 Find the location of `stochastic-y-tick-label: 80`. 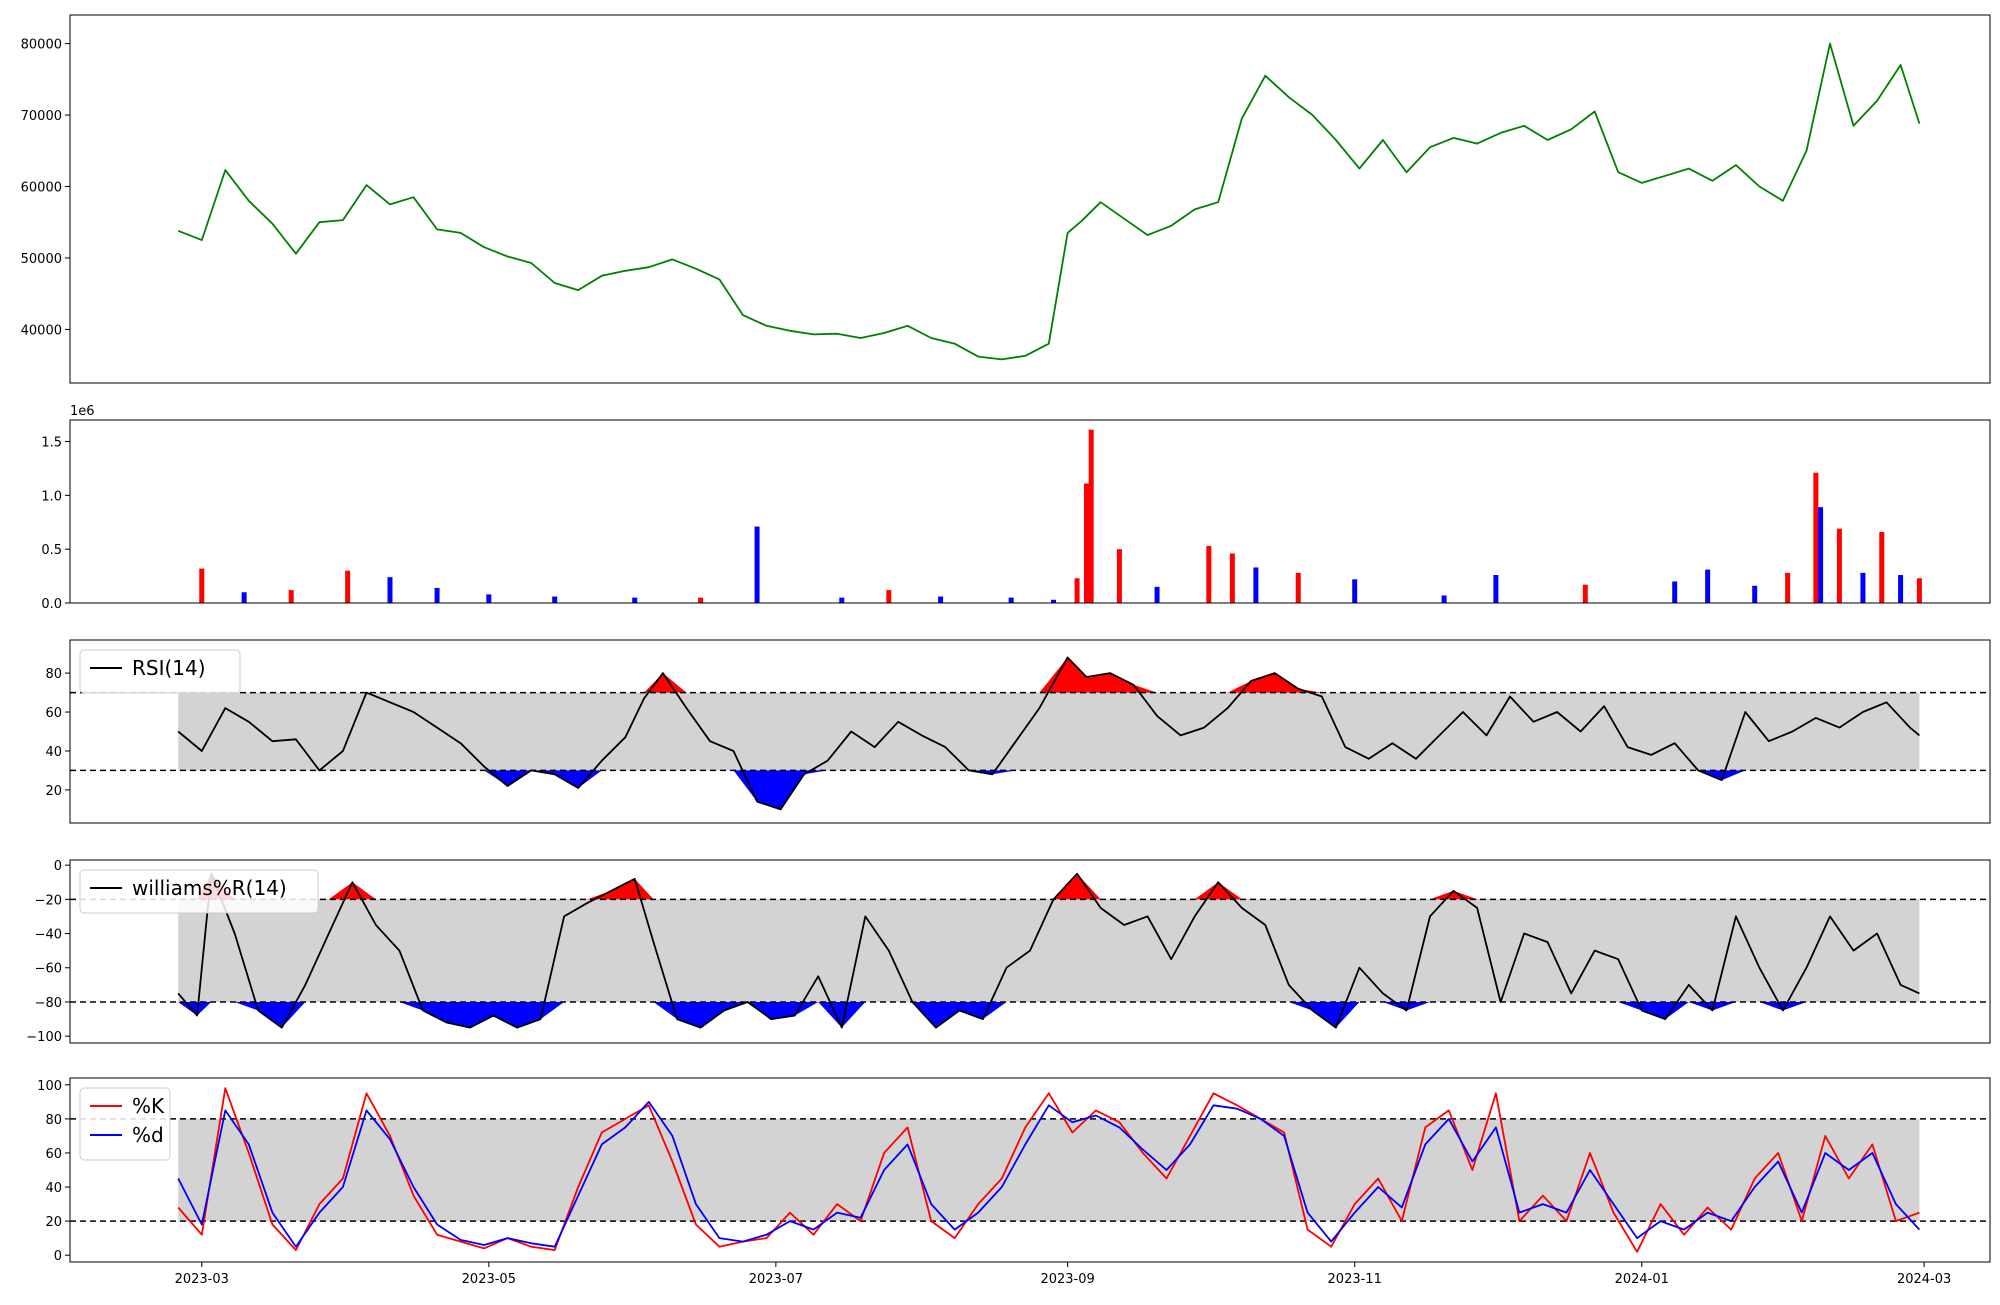

stochastic-y-tick-label: 80 is located at coordinates (53, 1120).